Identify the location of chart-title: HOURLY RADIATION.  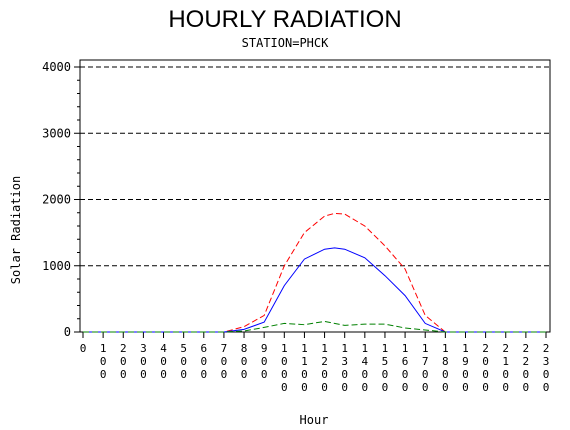
(285, 19).